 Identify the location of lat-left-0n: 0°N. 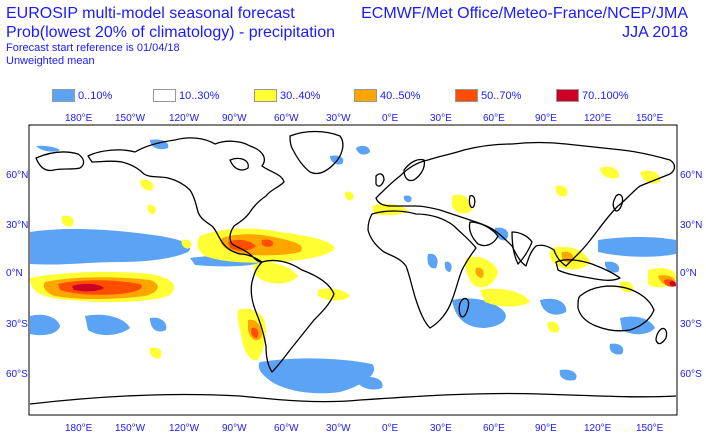
(14, 273).